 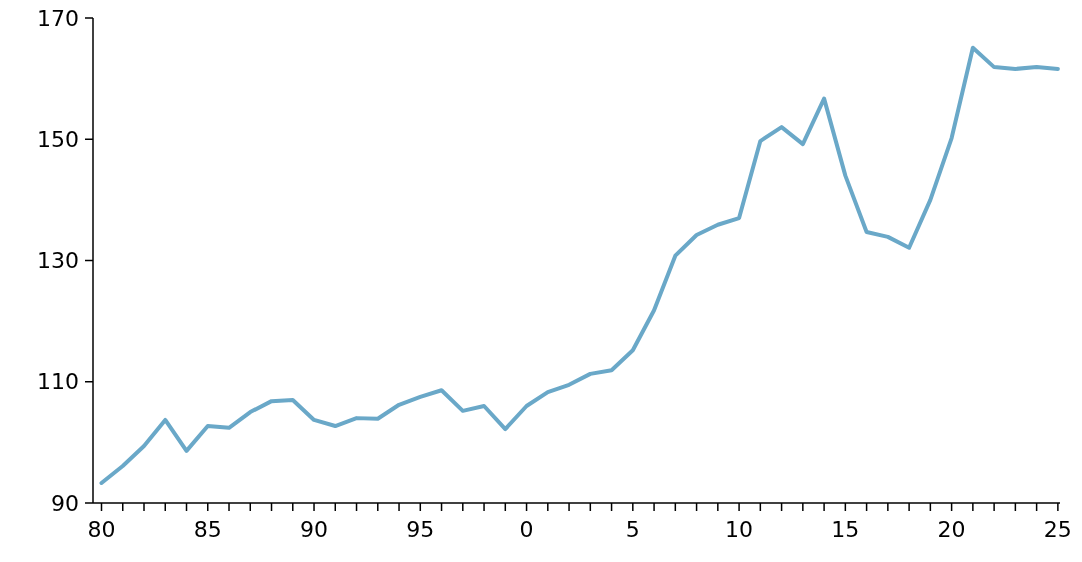 What do you see at coordinates (1057, 529) in the screenshot?
I see `x-tick-label: 25` at bounding box center [1057, 529].